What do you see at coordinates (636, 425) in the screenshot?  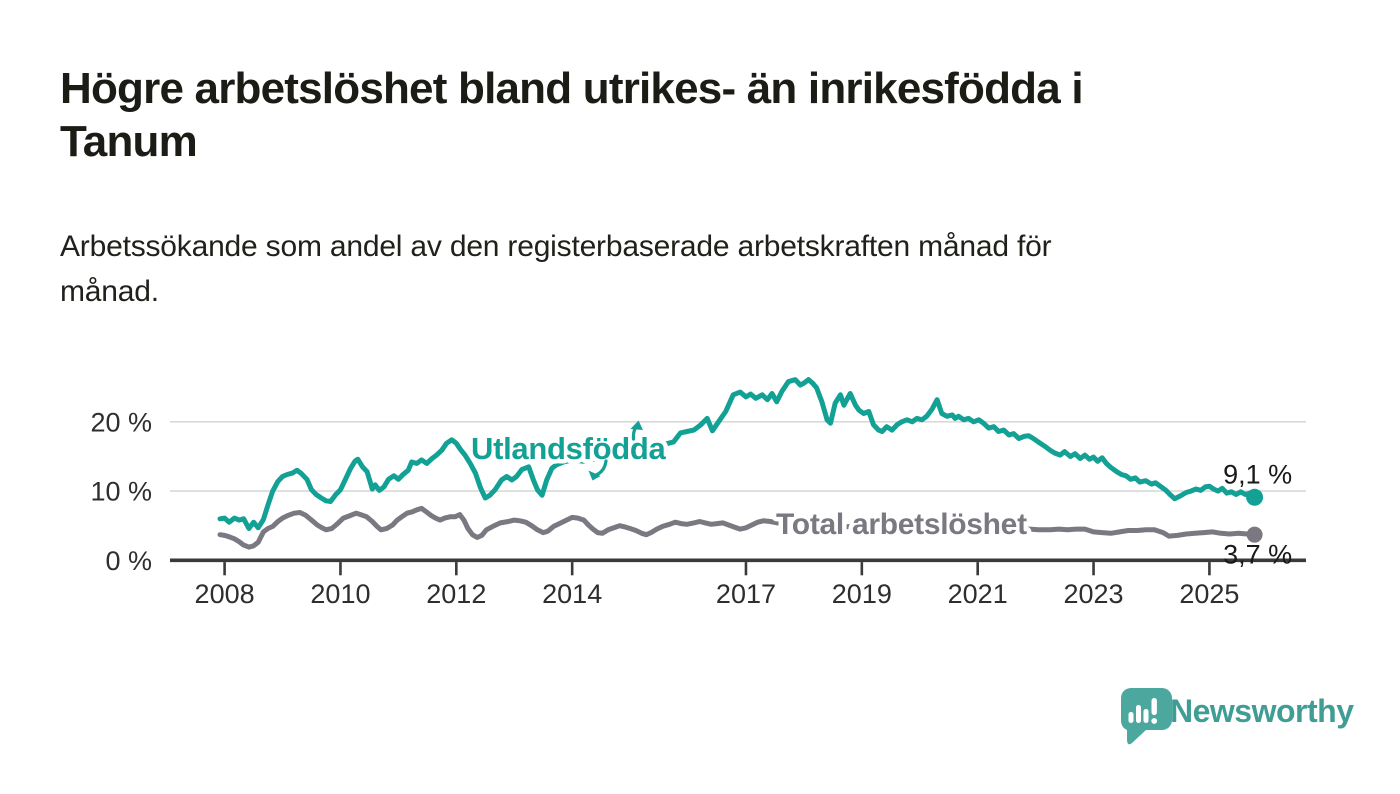 I see `arrow-up-head-icon` at bounding box center [636, 425].